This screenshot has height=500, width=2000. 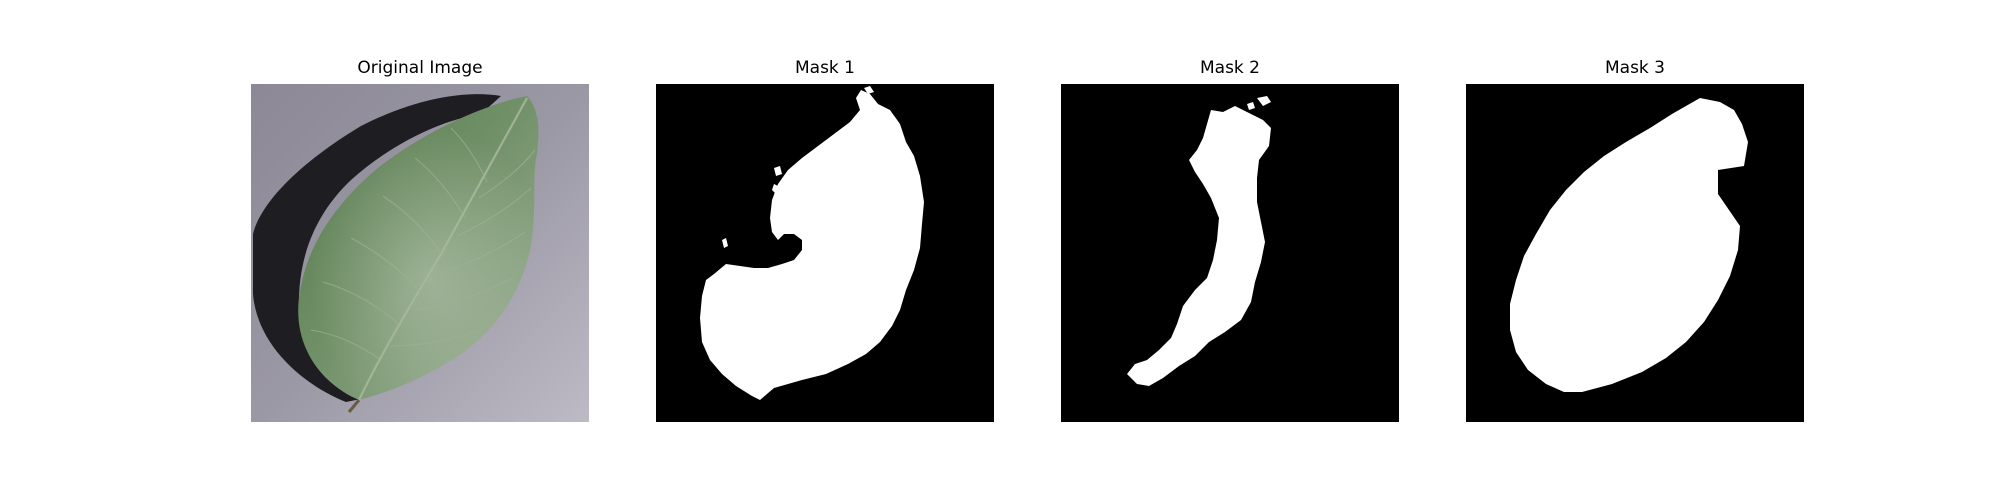 What do you see at coordinates (1635, 253) in the screenshot?
I see `mask-3-image` at bounding box center [1635, 253].